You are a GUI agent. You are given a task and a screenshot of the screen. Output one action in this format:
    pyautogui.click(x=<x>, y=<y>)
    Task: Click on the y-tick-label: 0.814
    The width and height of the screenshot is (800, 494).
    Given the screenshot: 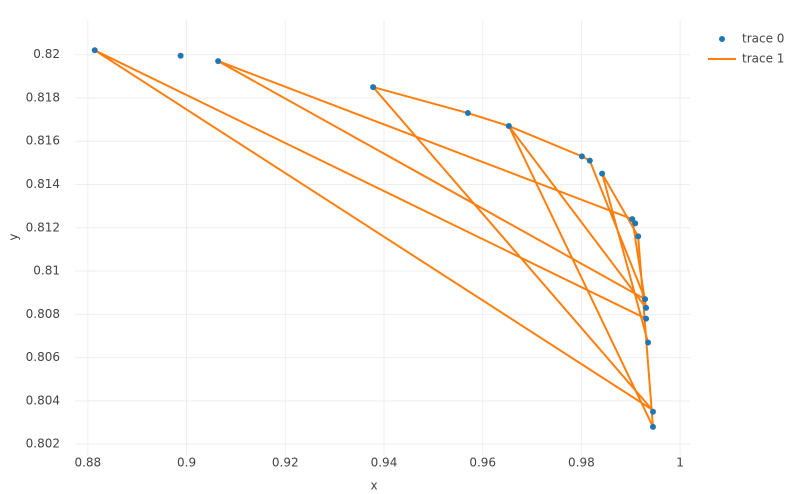 What is the action you would take?
    pyautogui.click(x=43, y=184)
    